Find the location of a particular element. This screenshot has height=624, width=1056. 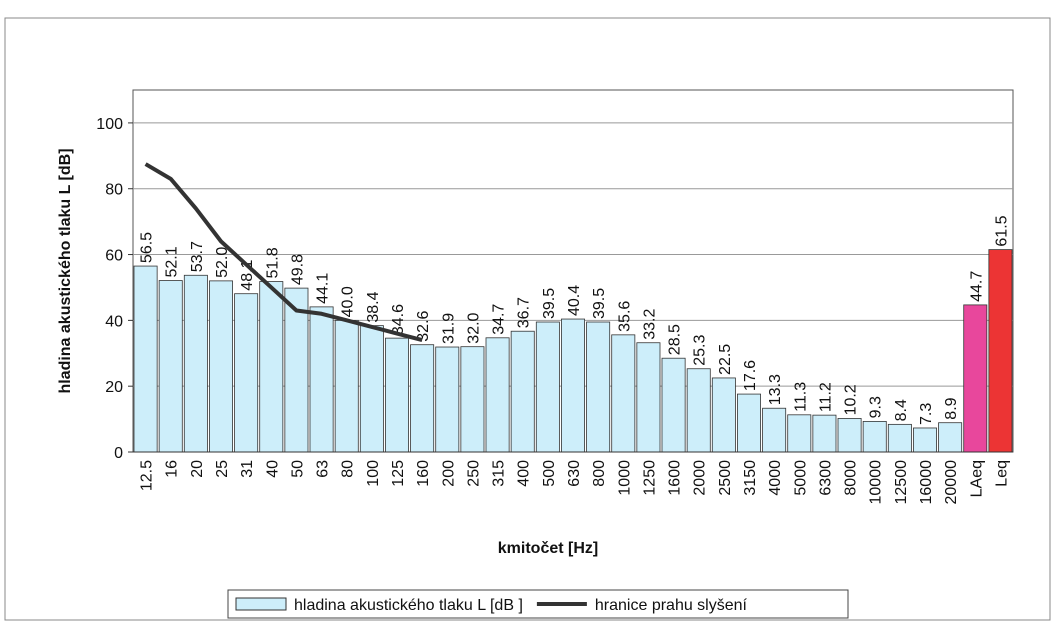

data-label: 51.8 is located at coordinates (272, 262).